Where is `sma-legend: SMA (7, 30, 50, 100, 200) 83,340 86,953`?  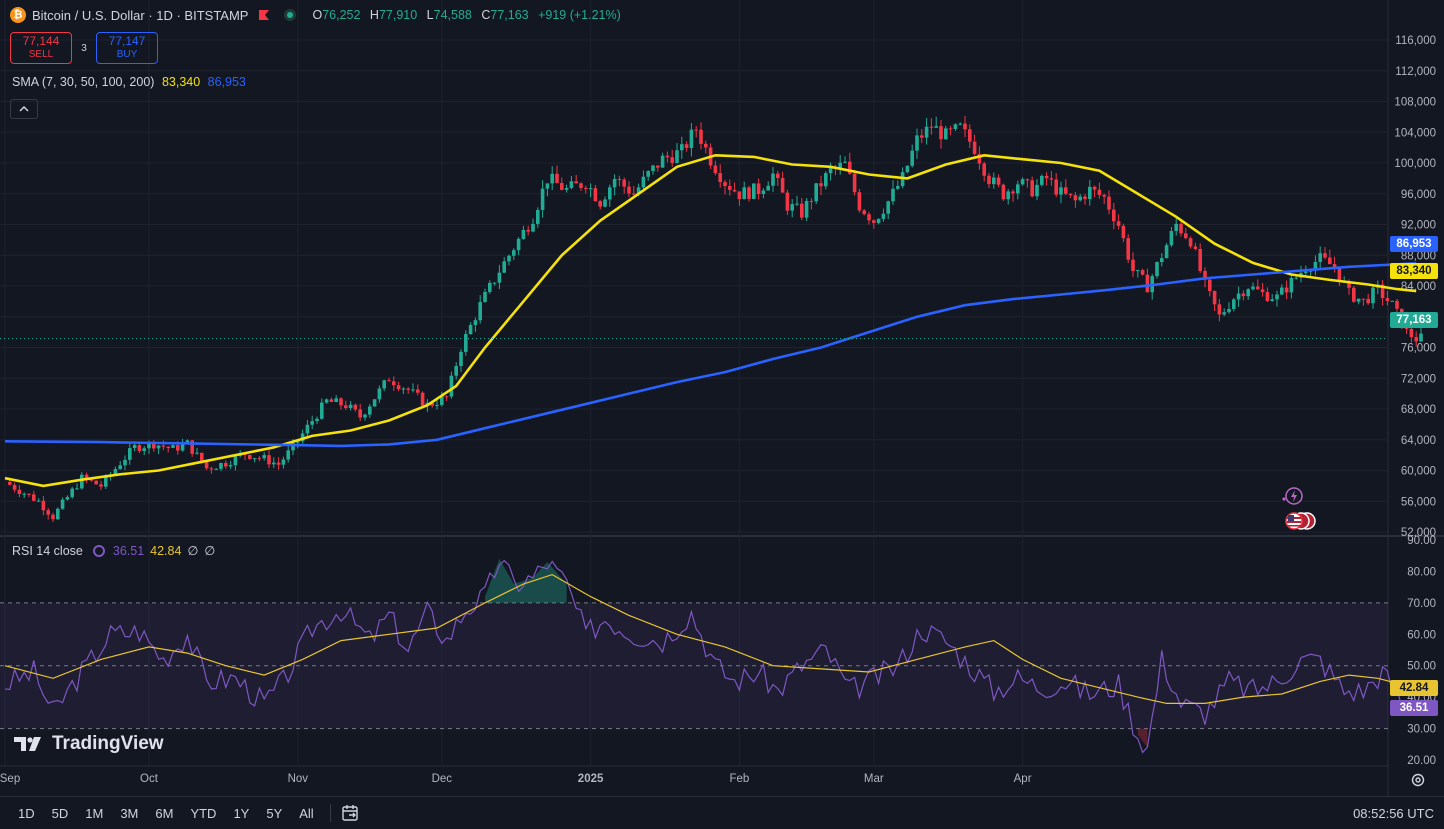 sma-legend: SMA (7, 30, 50, 100, 200) 83,340 86,953 is located at coordinates (129, 82).